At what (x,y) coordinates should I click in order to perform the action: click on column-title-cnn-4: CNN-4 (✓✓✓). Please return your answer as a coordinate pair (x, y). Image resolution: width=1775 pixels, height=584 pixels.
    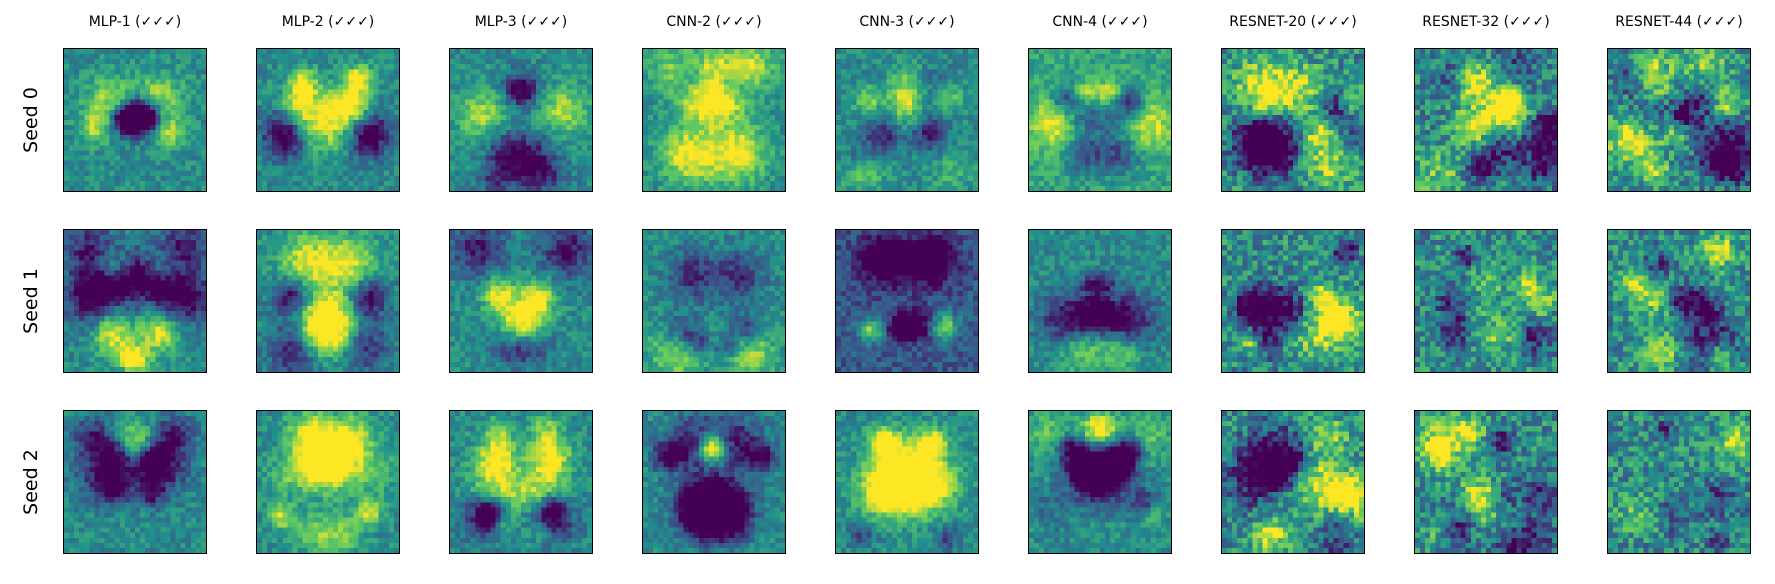
    Looking at the image, I should click on (1100, 22).